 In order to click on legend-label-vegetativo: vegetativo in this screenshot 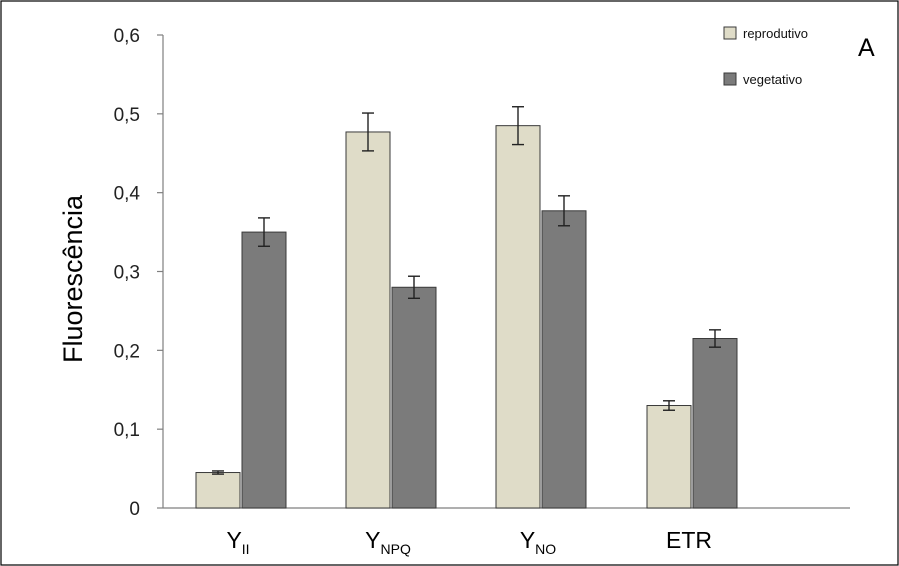, I will do `click(772, 79)`.